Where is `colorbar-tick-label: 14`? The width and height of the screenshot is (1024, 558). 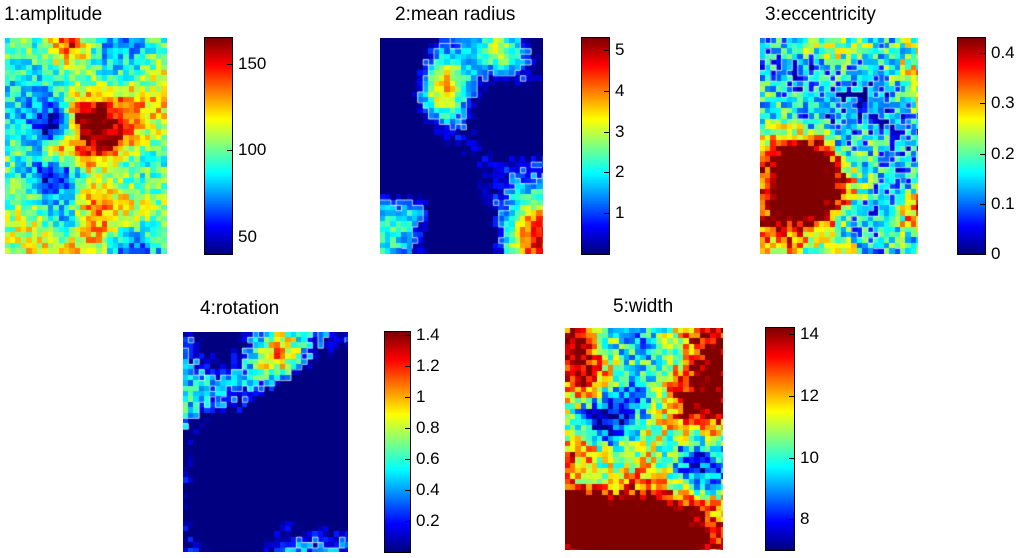 colorbar-tick-label: 14 is located at coordinates (809, 334).